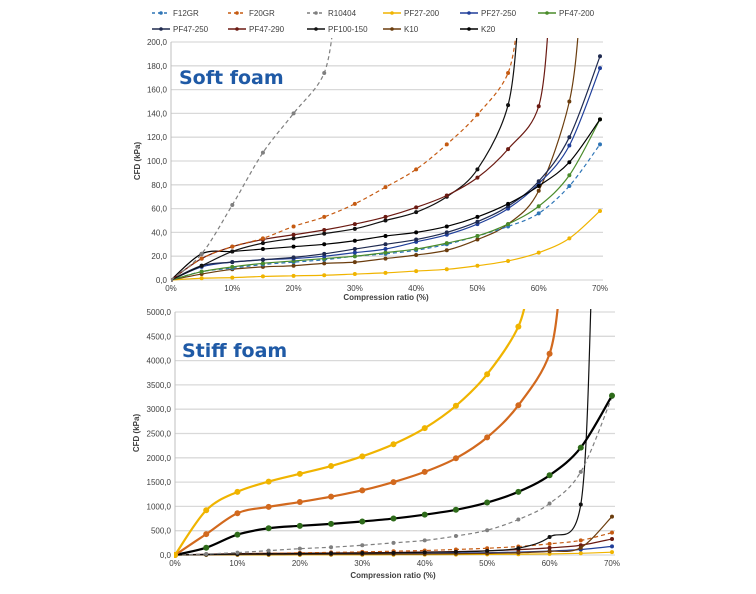  What do you see at coordinates (566, 13) in the screenshot?
I see `legend-item-pf47-200: PF47-200` at bounding box center [566, 13].